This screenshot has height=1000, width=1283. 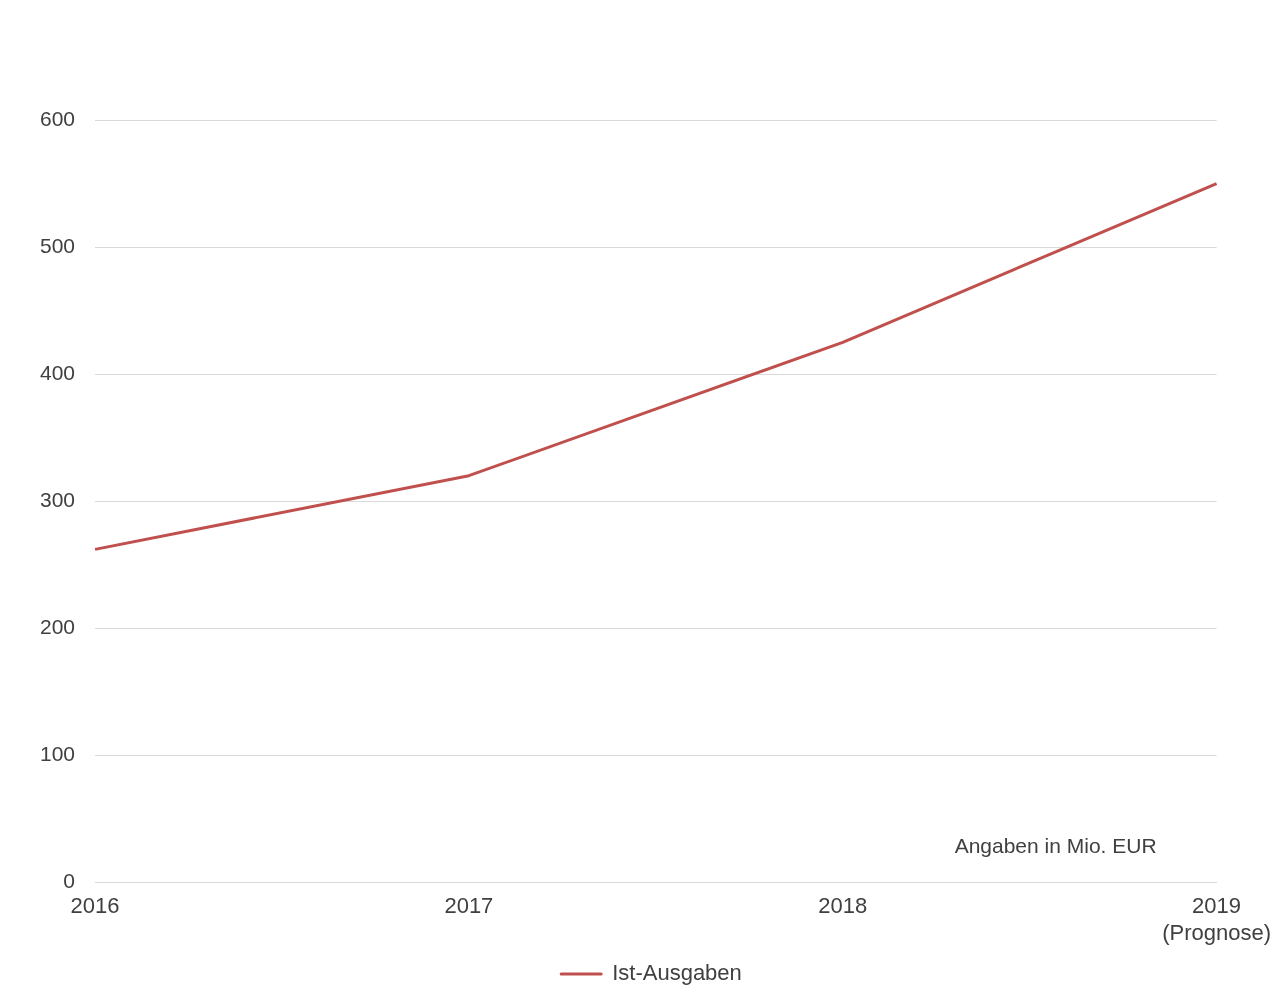 I want to click on x-tick-label: 2016, so click(x=95, y=906).